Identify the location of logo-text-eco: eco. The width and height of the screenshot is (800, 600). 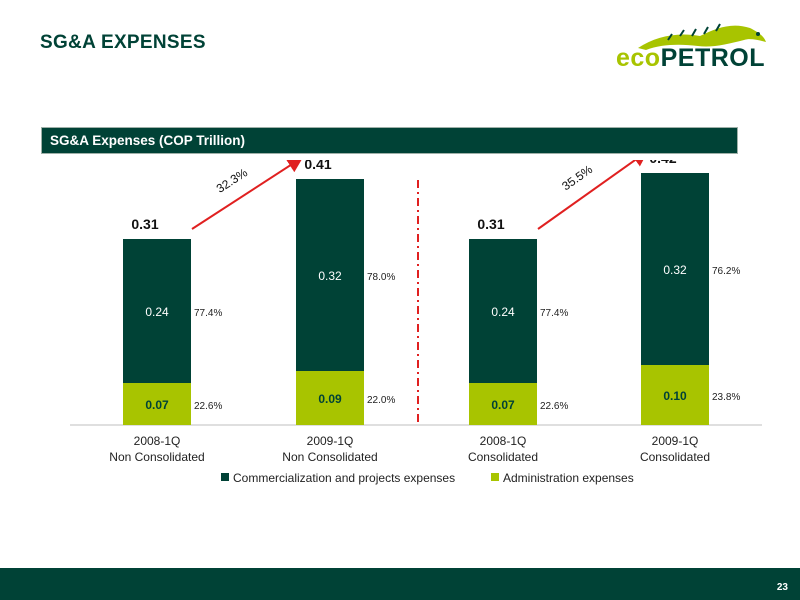
(638, 58).